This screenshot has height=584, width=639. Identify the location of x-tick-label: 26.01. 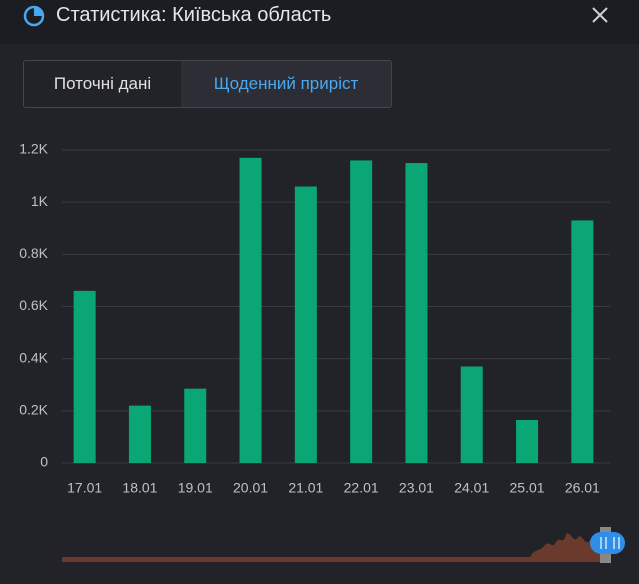
(582, 488).